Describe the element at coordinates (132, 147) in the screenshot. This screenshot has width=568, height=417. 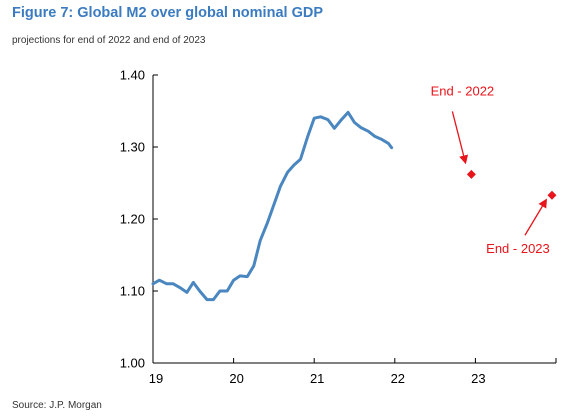
I see `y-tick-label: 1.30` at that location.